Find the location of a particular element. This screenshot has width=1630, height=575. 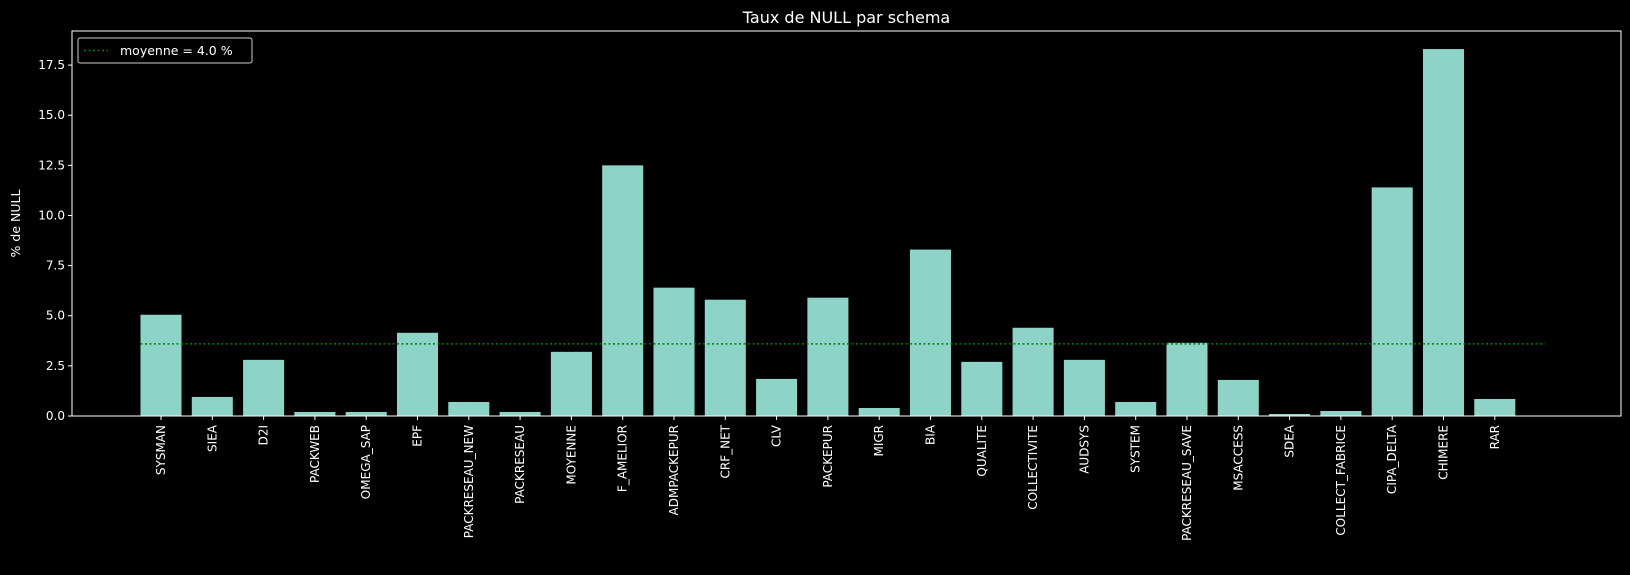

y-tick-label: 0.0 is located at coordinates (55, 416).